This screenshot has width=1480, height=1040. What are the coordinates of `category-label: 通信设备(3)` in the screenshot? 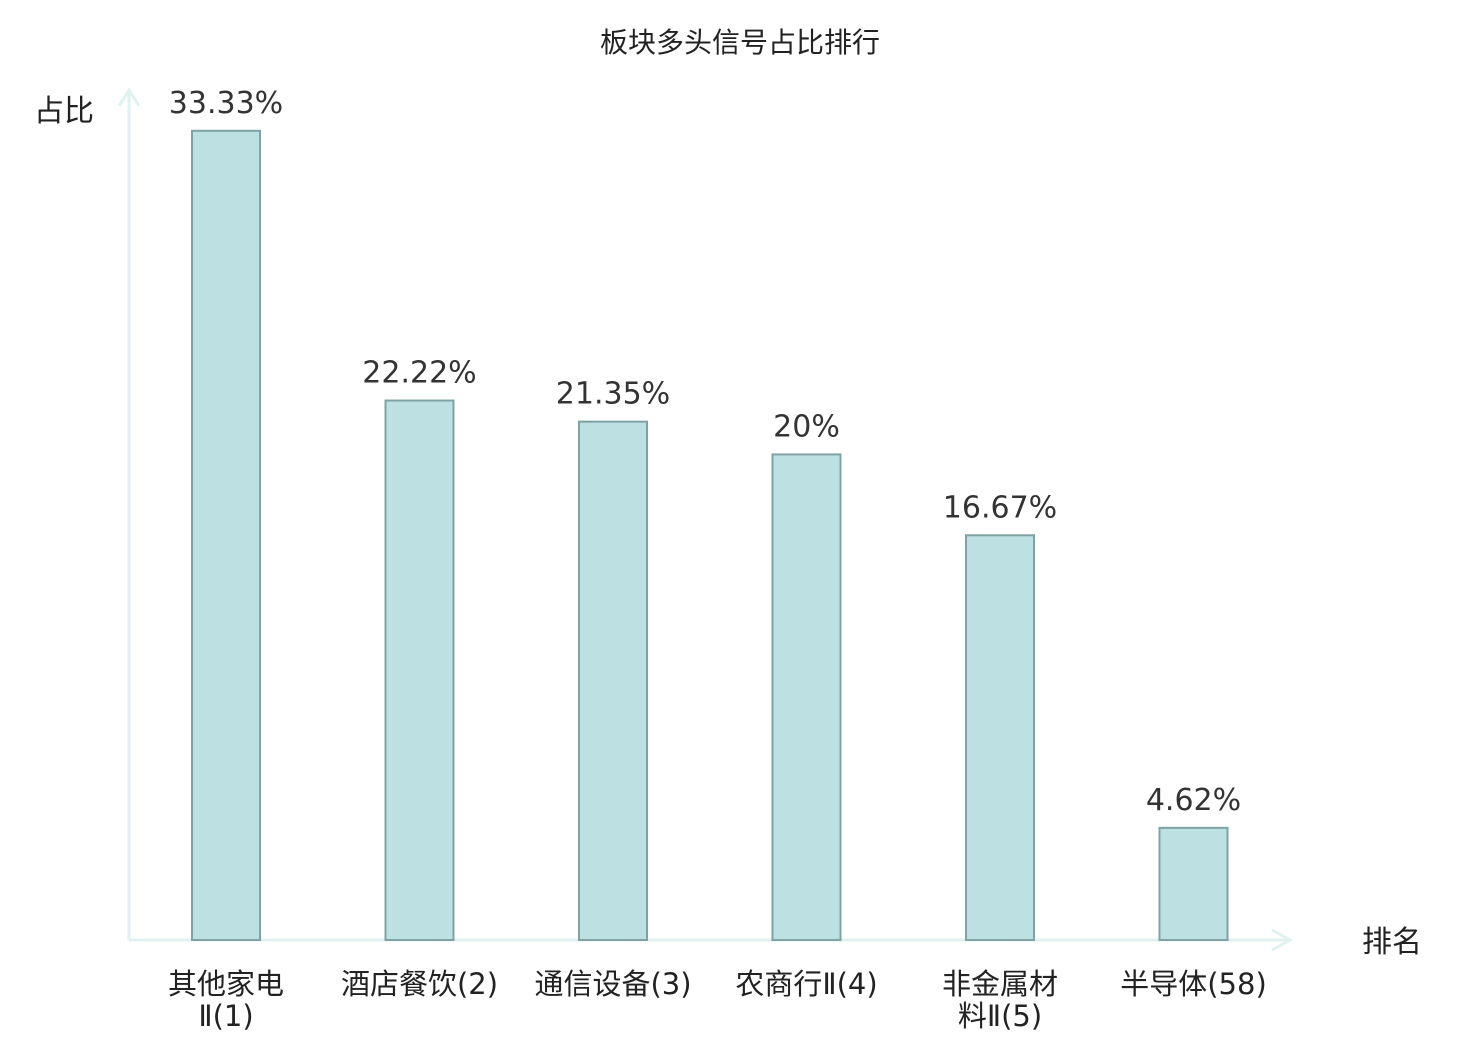 It's located at (612, 984).